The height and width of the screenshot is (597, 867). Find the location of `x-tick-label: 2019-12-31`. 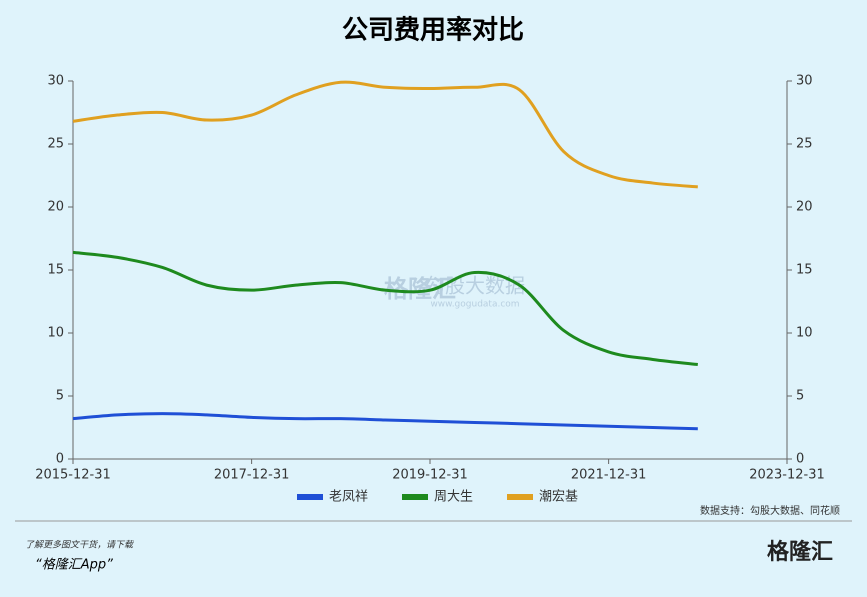

x-tick-label: 2019-12-31 is located at coordinates (430, 475).